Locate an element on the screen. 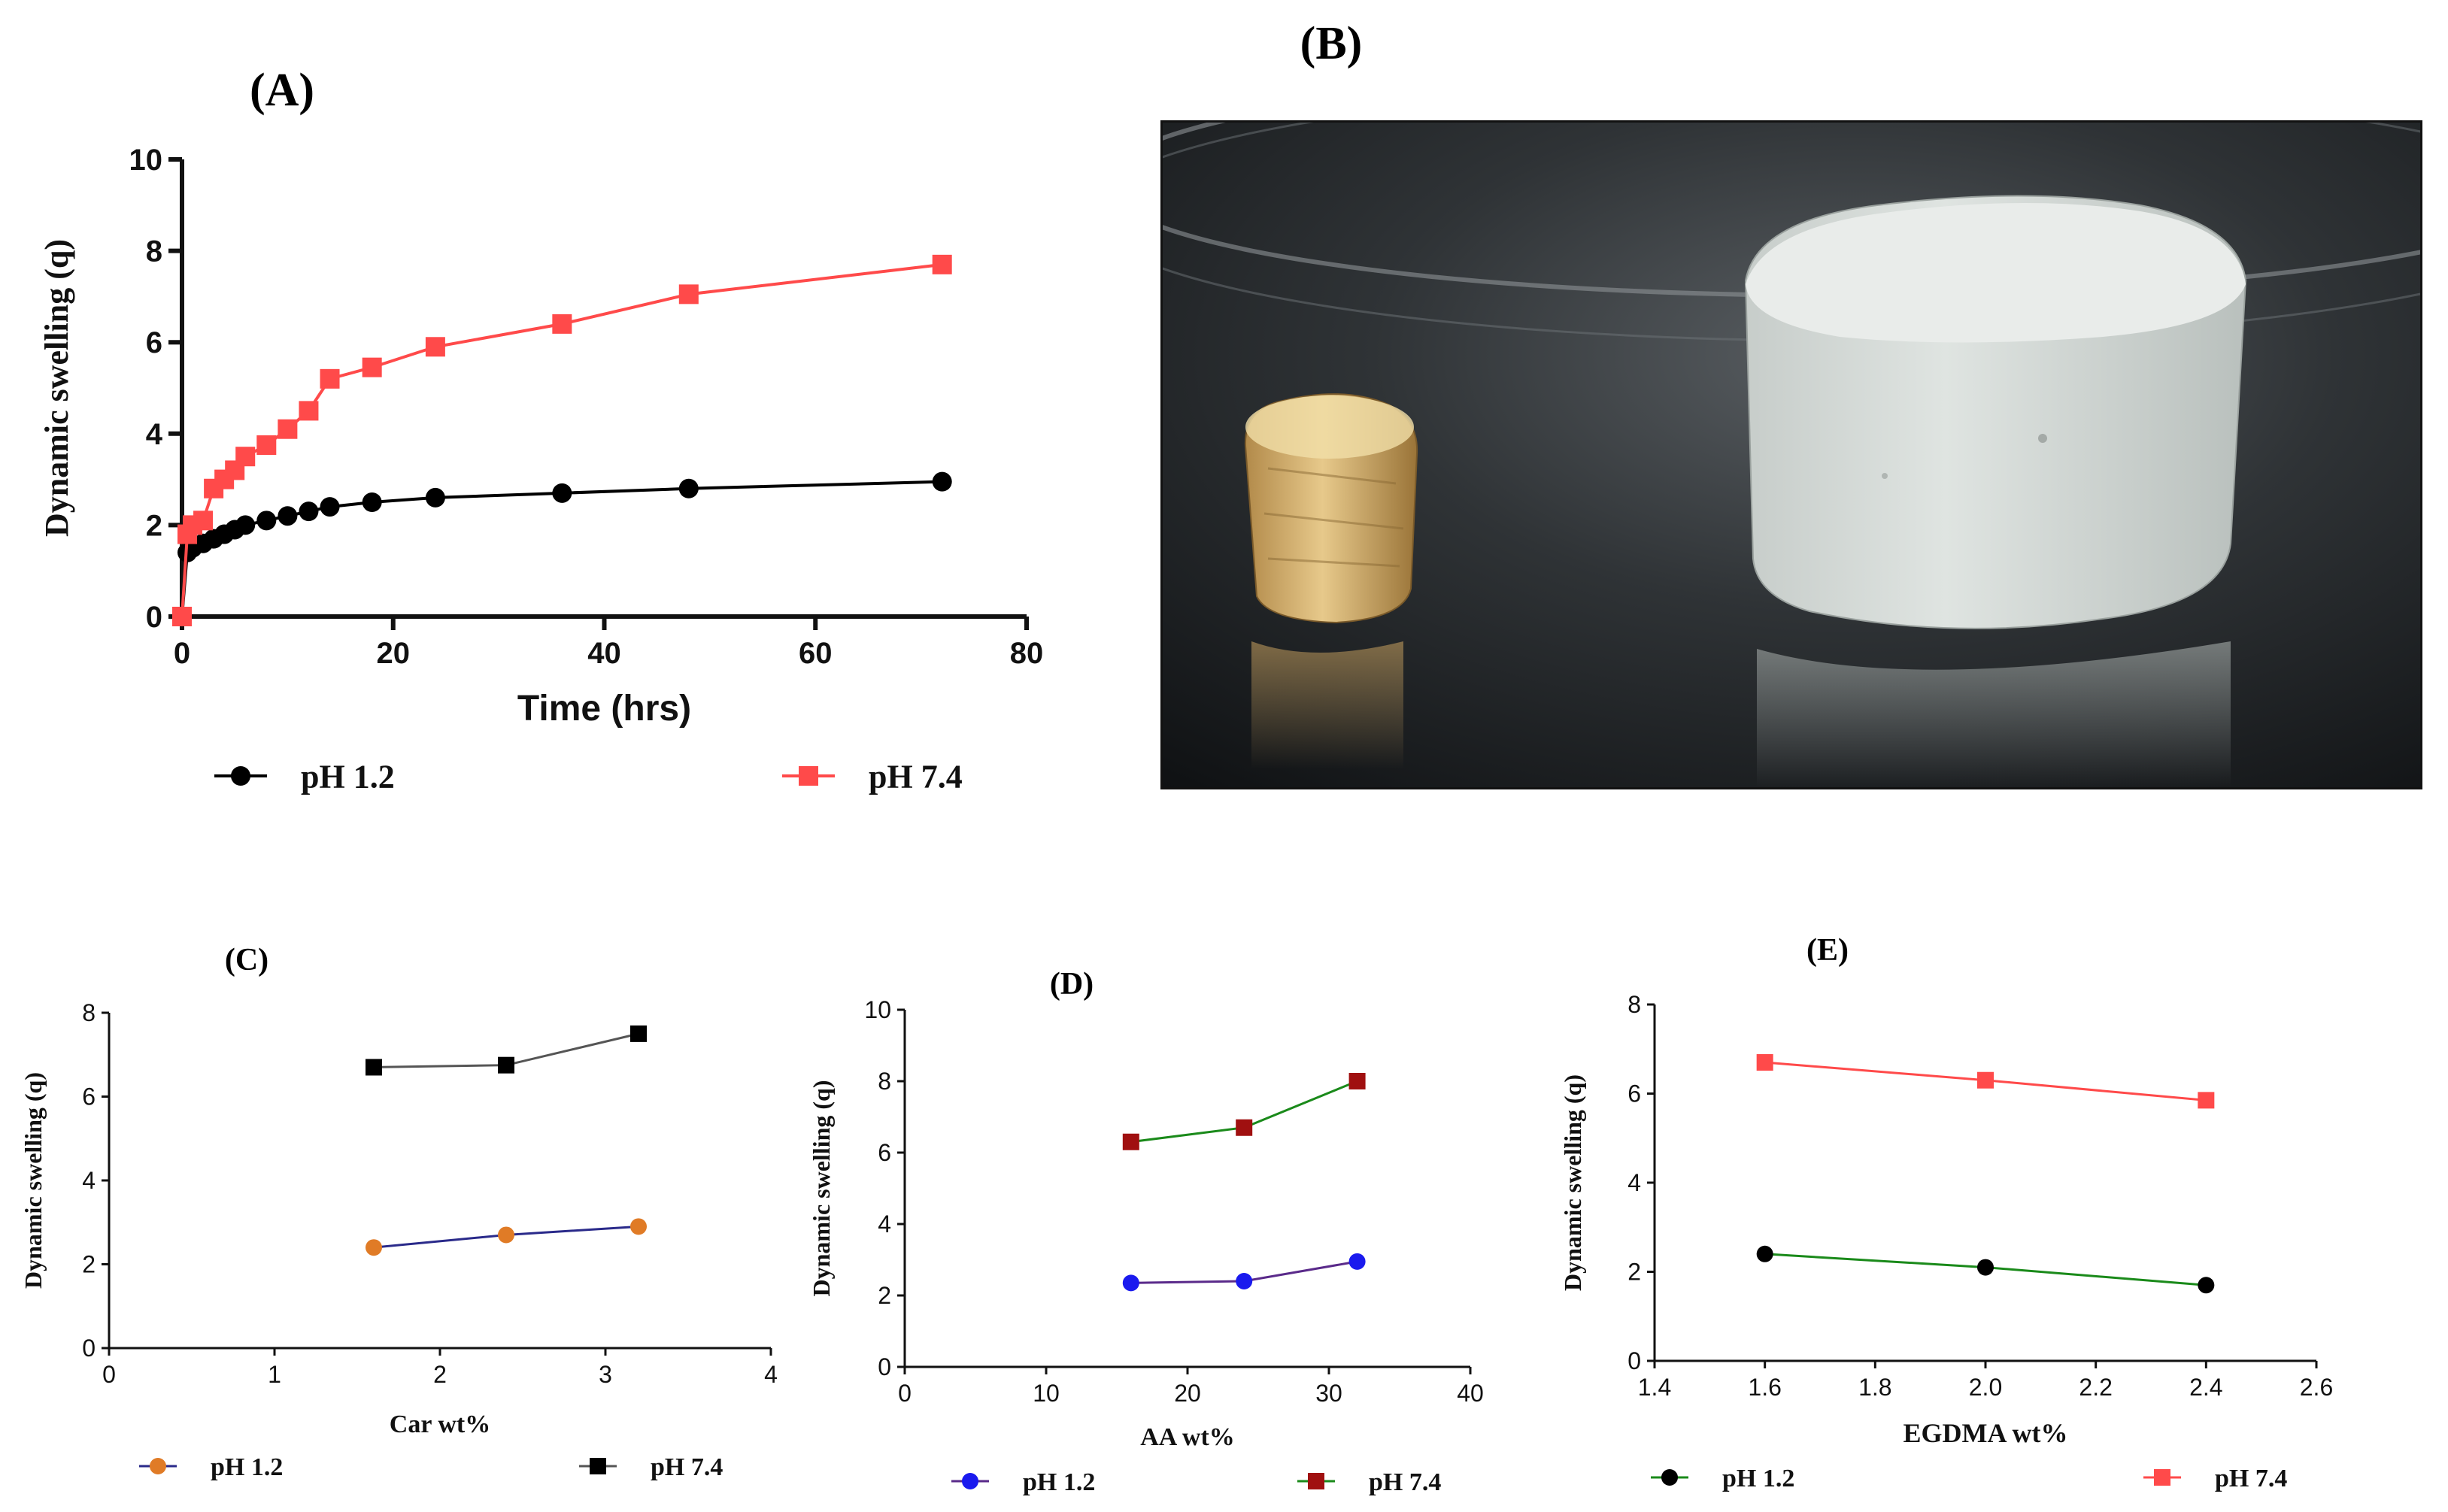 The image size is (2448, 1512). x-tick-label: 20 is located at coordinates (394, 654).